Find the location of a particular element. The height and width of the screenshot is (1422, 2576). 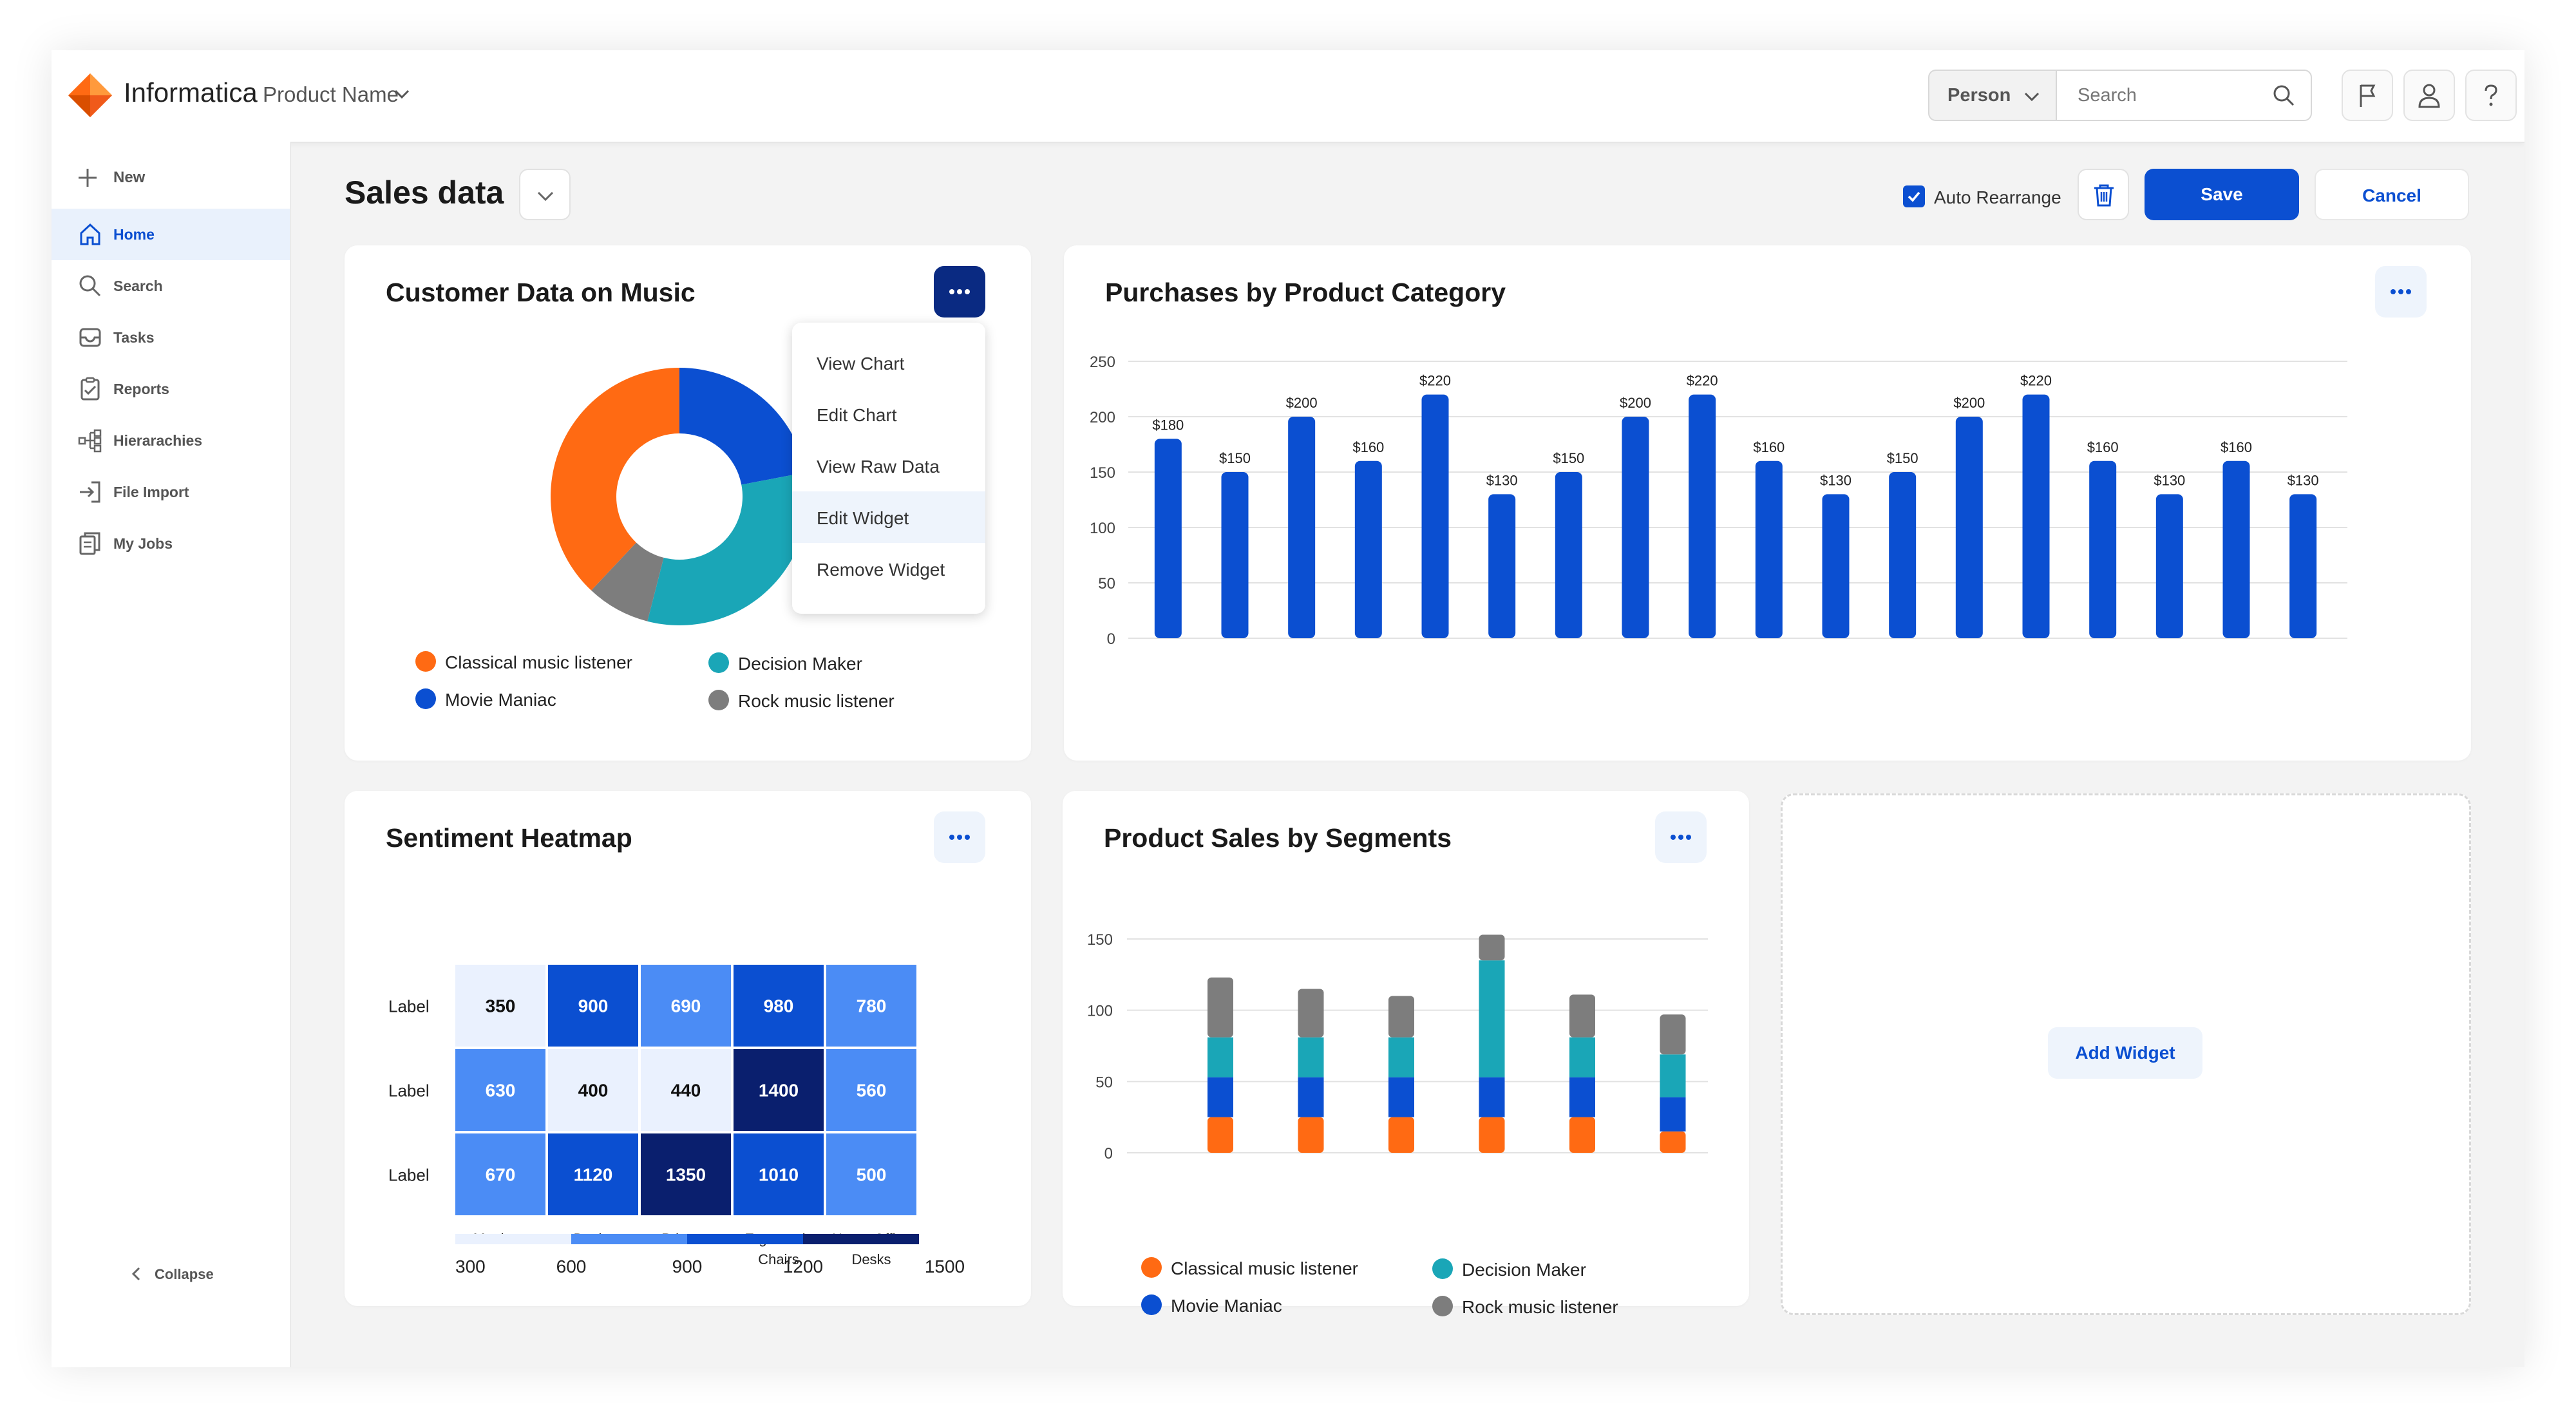

auto-rearrange-label: Auto Rearrange is located at coordinates (1997, 197).